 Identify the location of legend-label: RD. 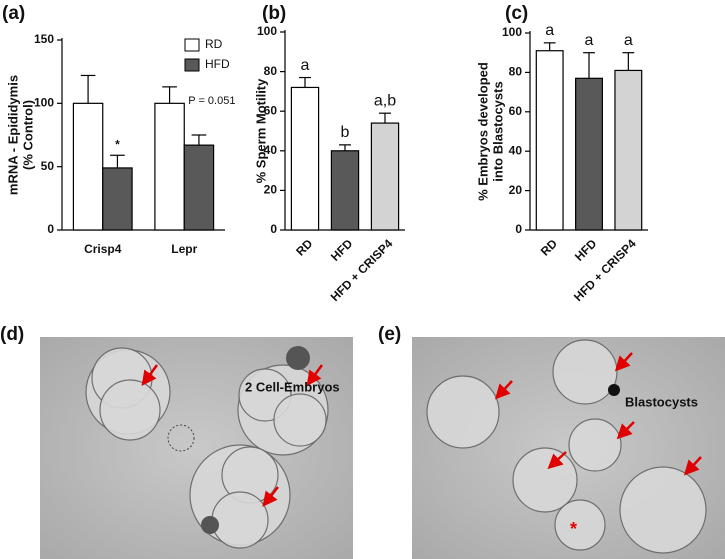
(214, 44).